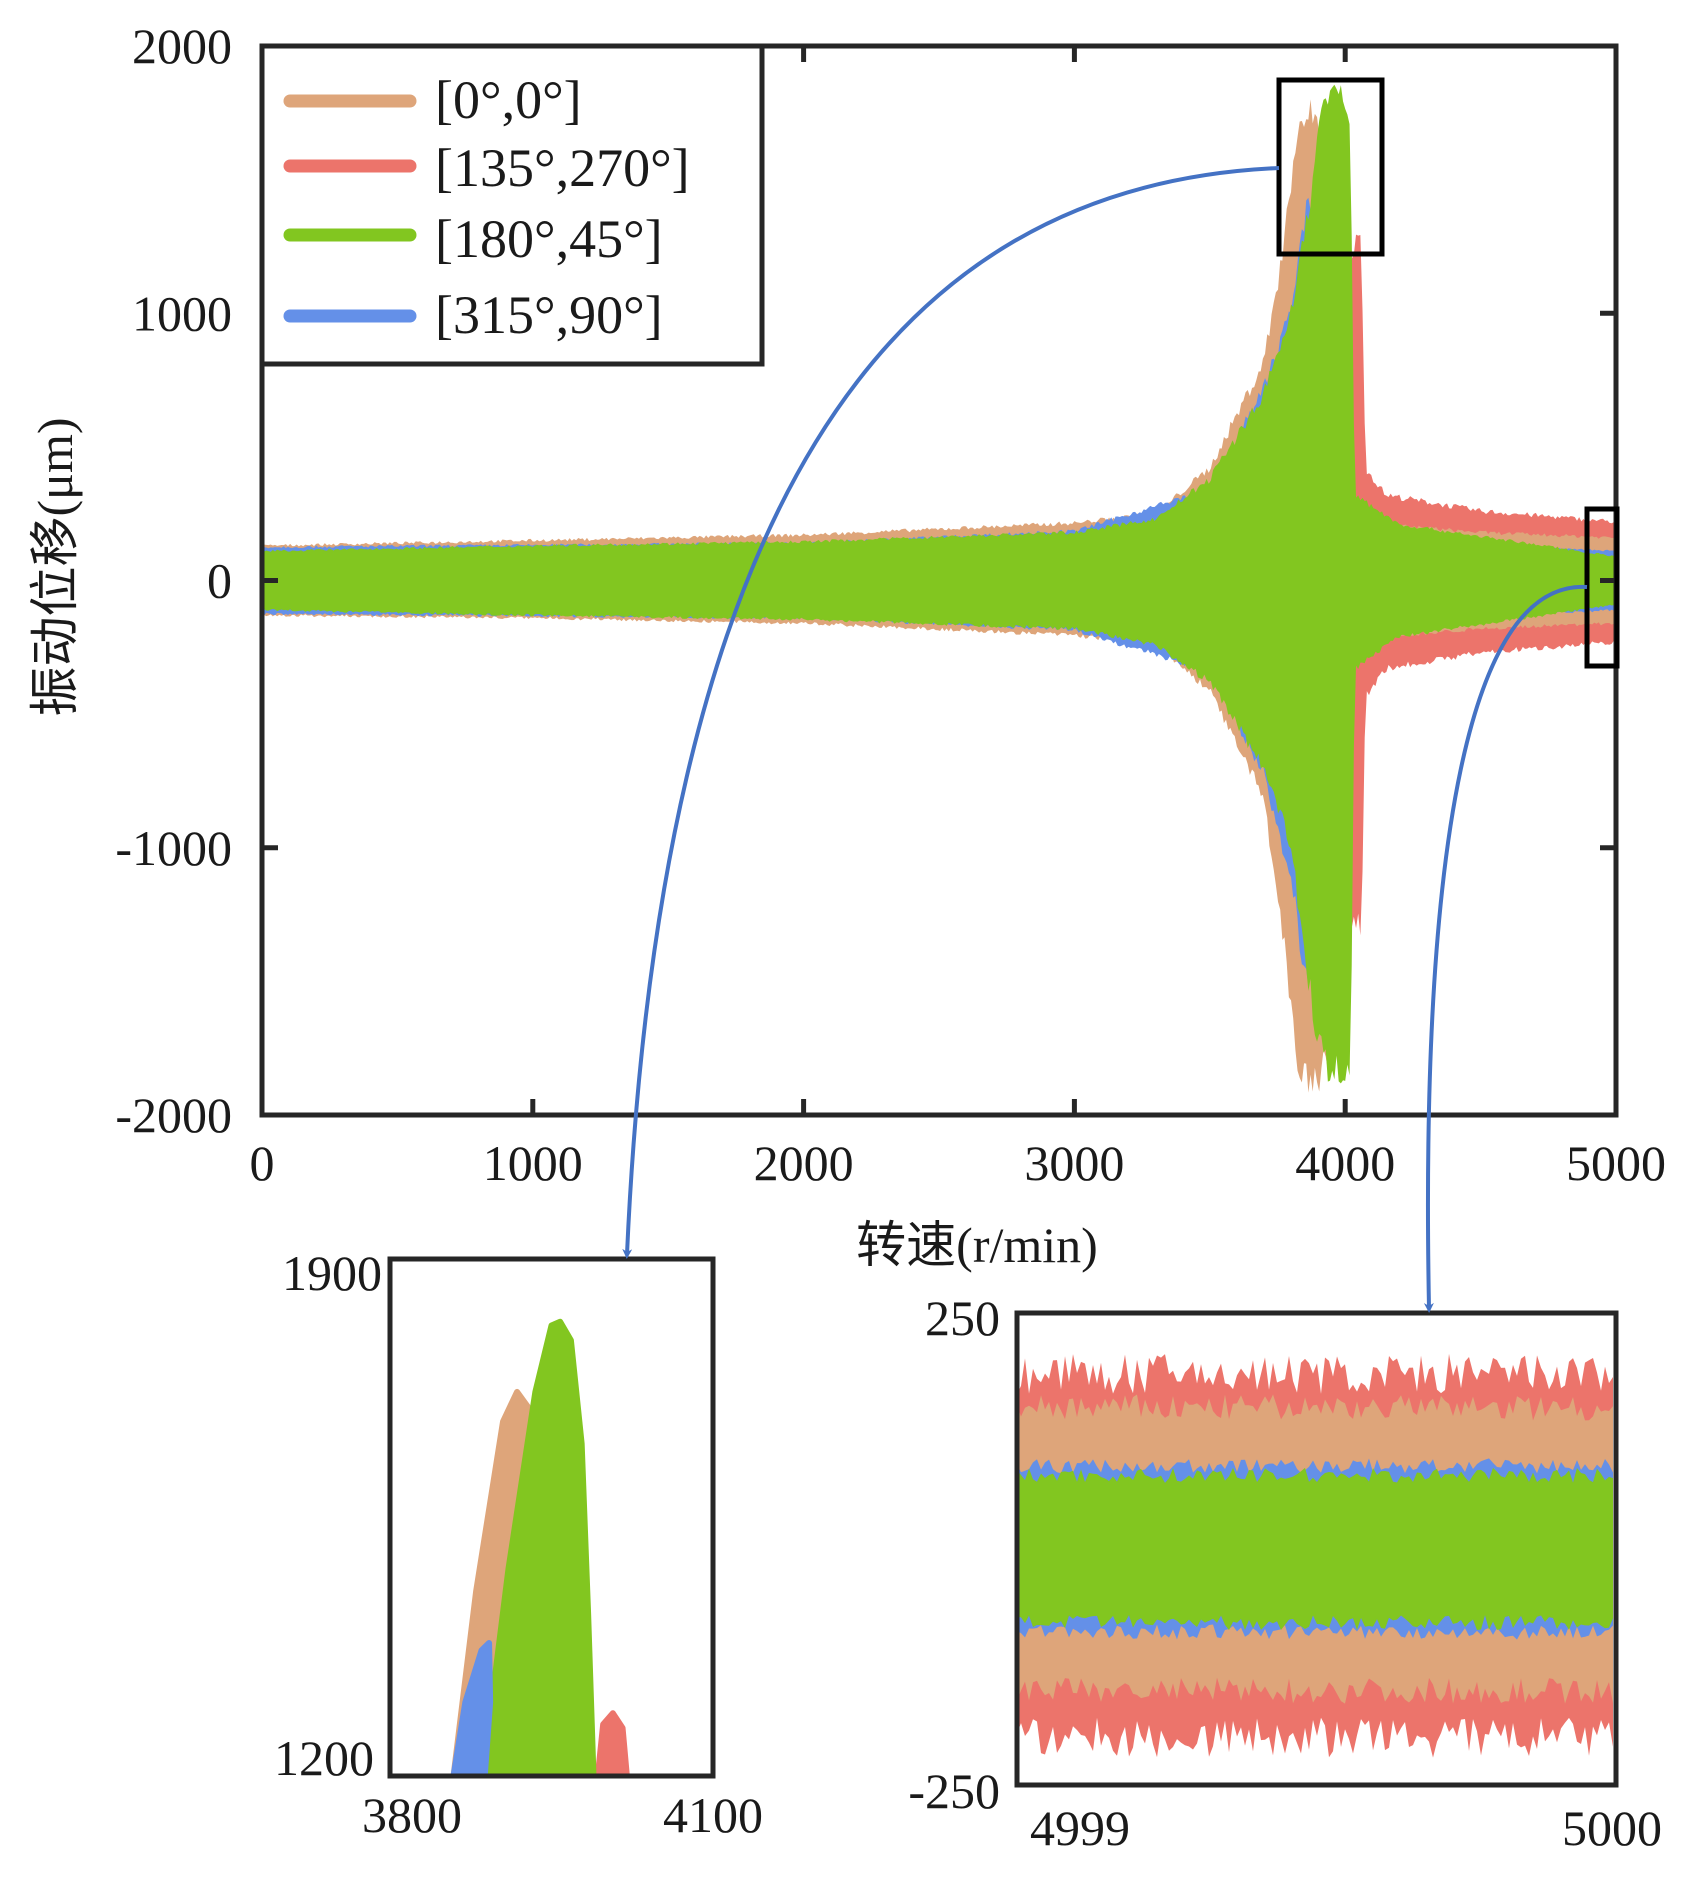 Image resolution: width=1700 pixels, height=1885 pixels. I want to click on legend-label: [0°,0°], so click(508, 100).